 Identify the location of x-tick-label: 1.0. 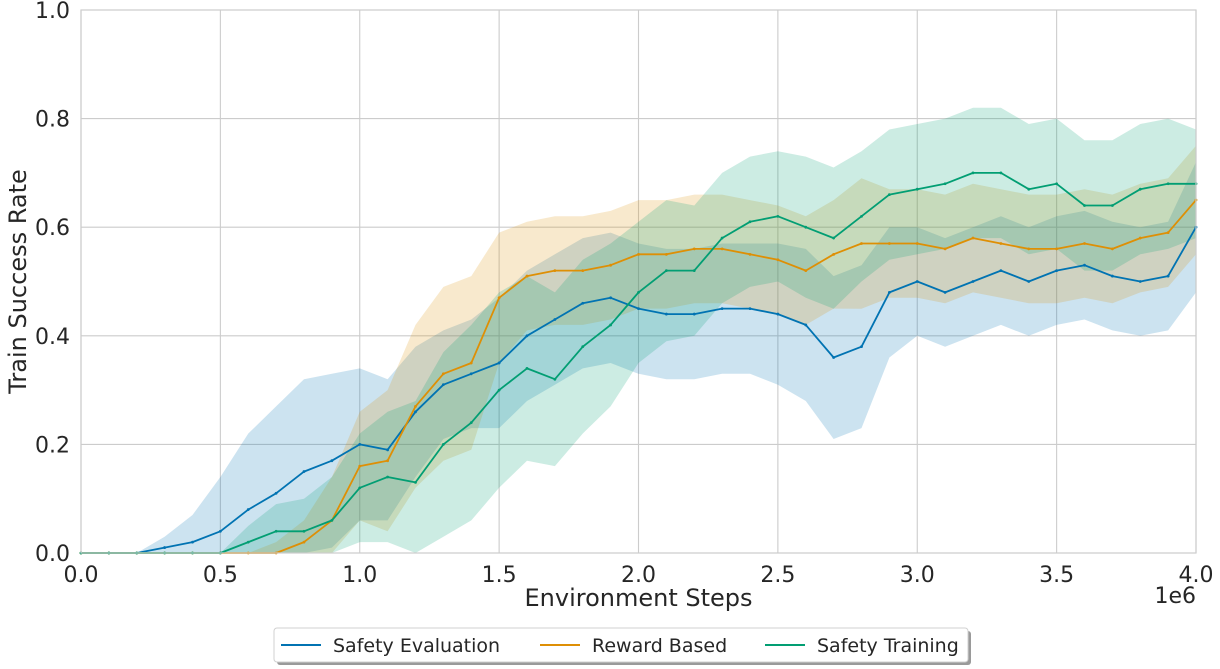
(359, 575).